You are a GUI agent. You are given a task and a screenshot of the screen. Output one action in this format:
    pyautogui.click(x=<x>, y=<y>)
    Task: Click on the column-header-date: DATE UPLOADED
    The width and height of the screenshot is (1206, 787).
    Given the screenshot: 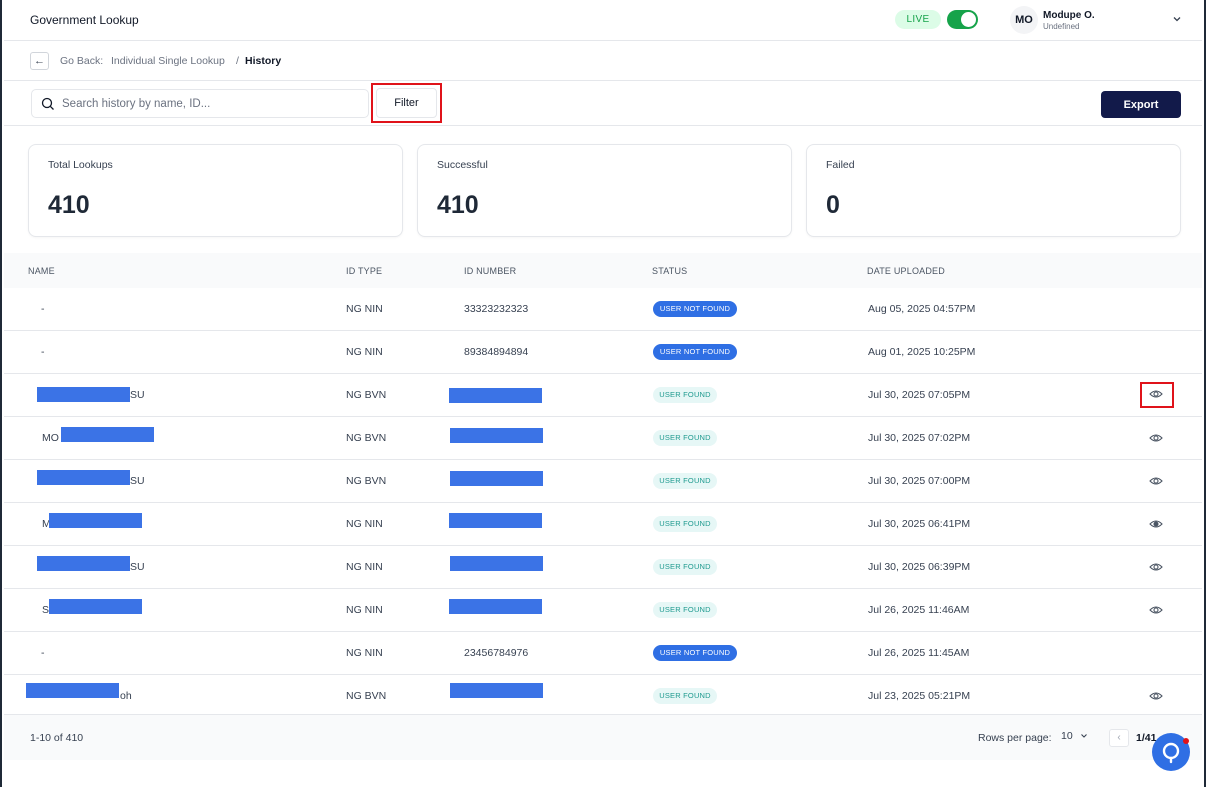 What is the action you would take?
    pyautogui.click(x=906, y=271)
    